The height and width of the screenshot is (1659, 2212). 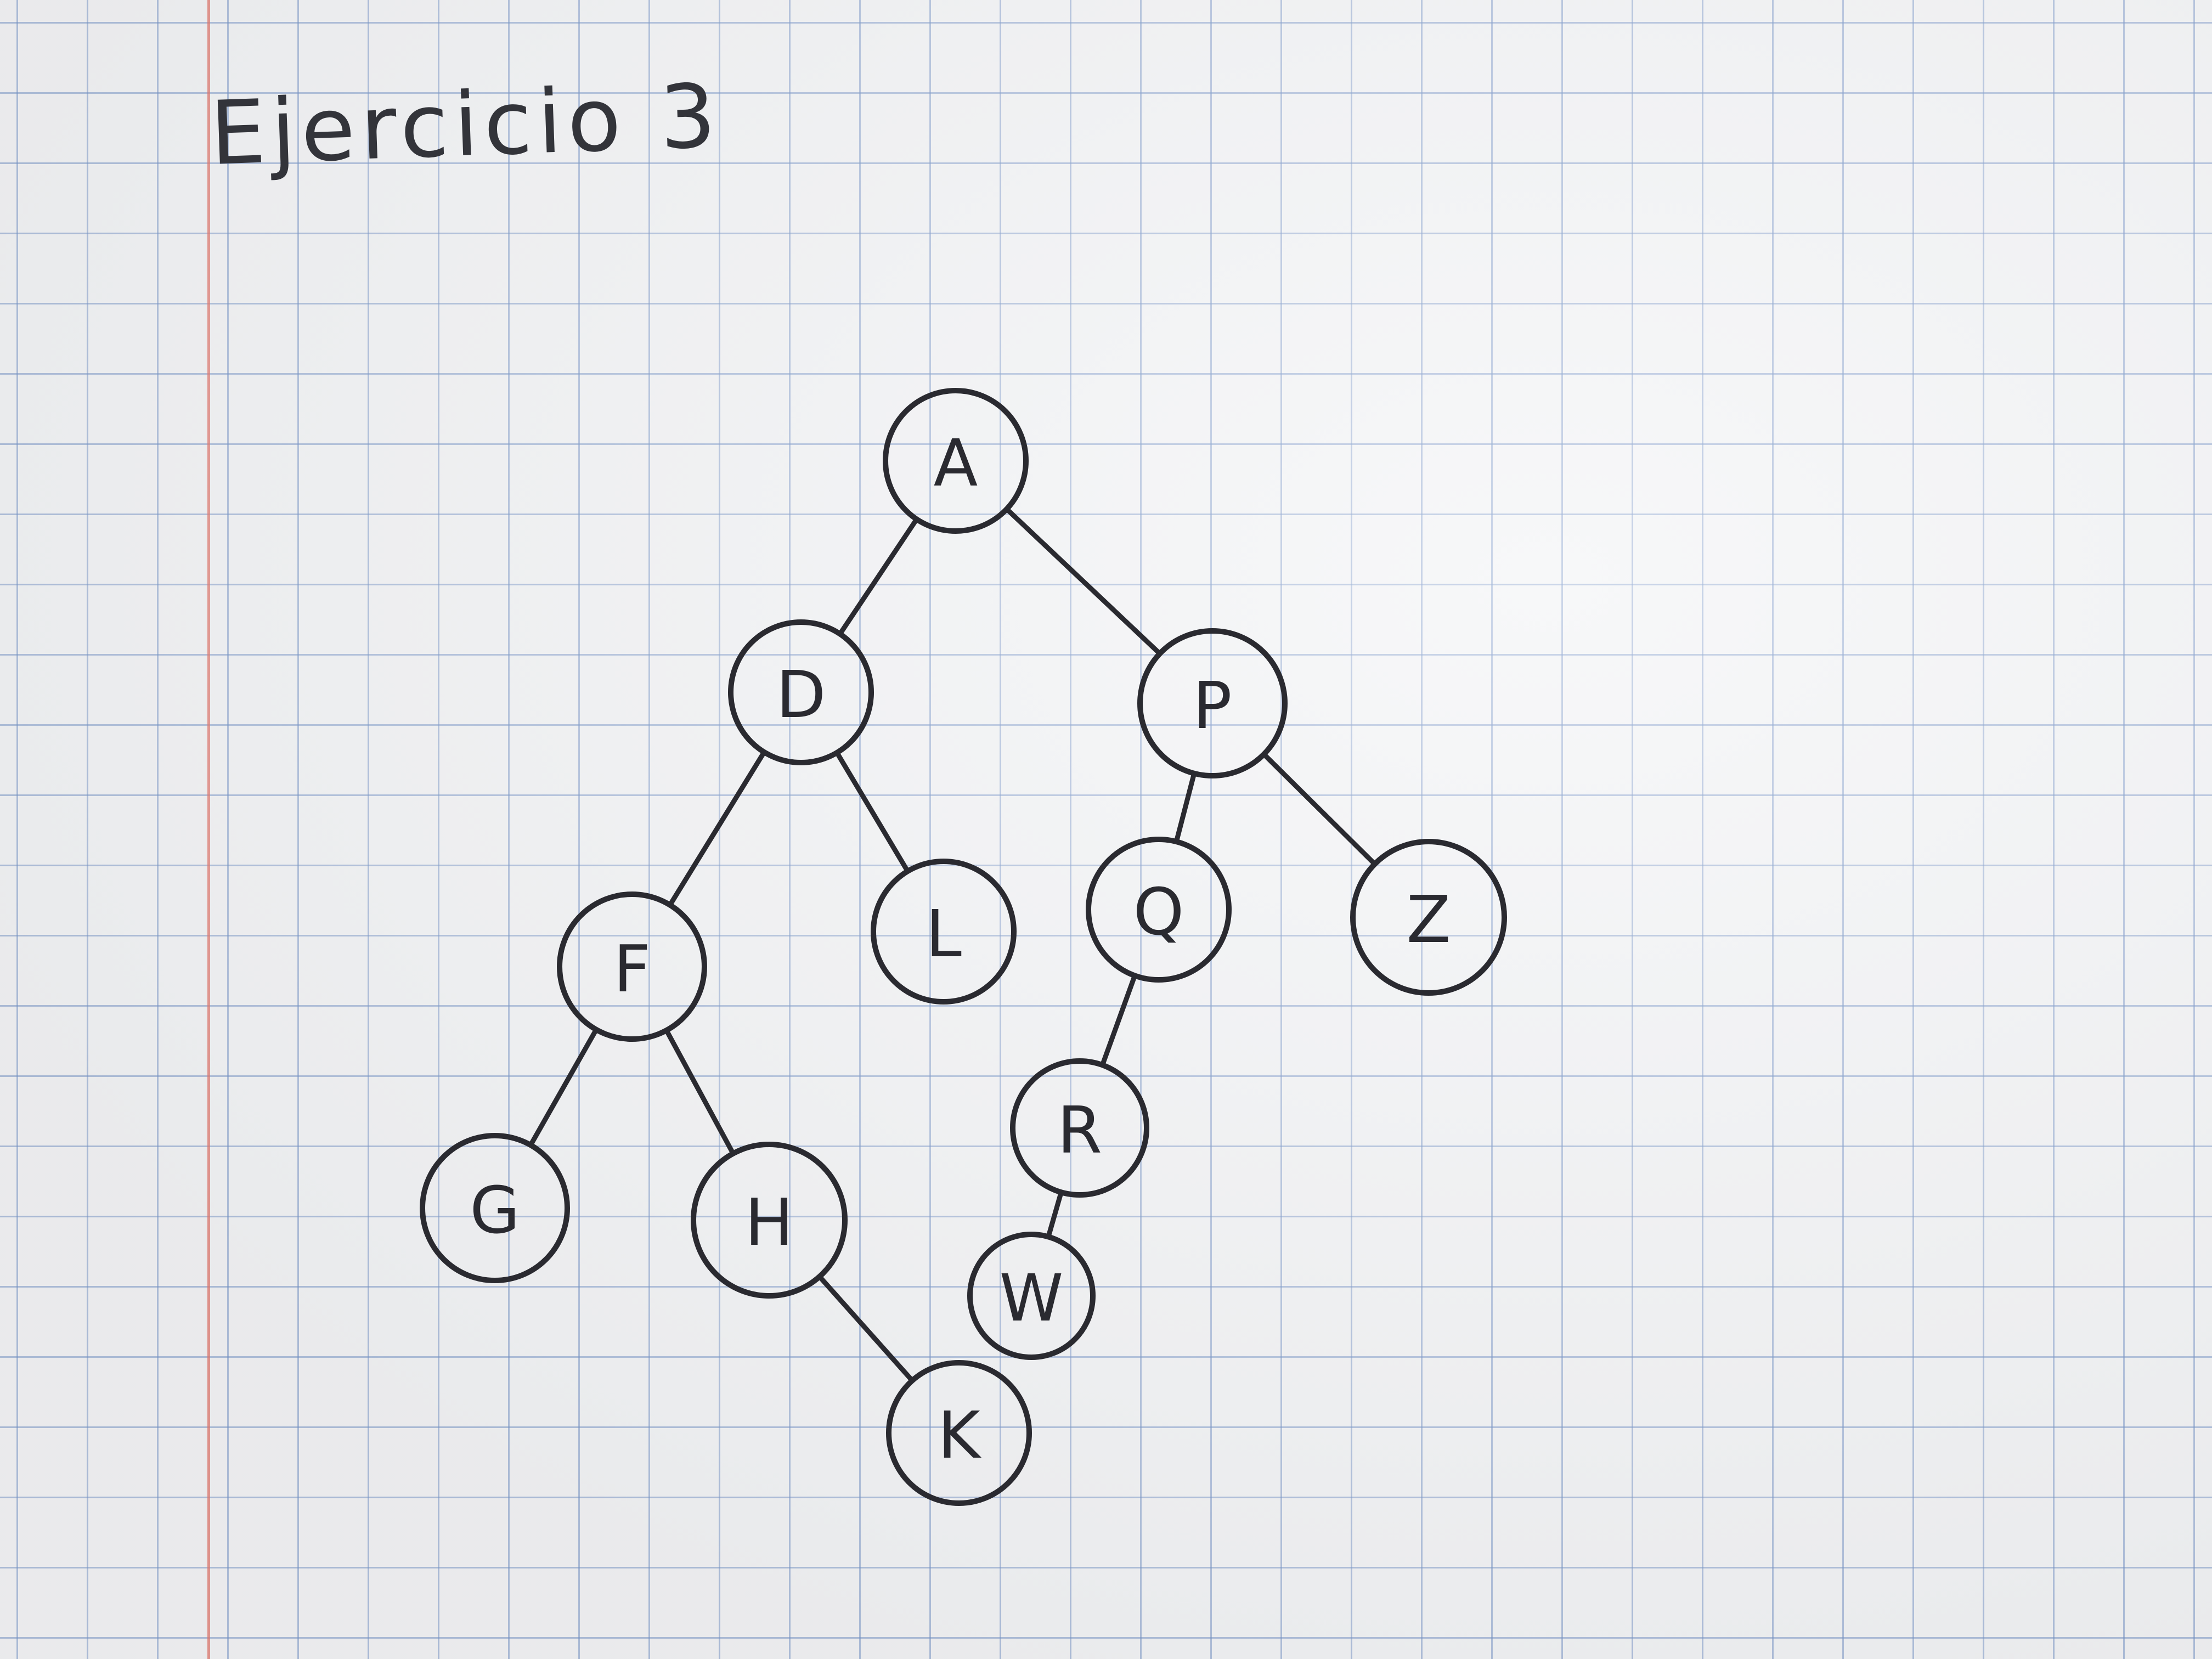 I want to click on node-label: L, so click(x=944, y=934).